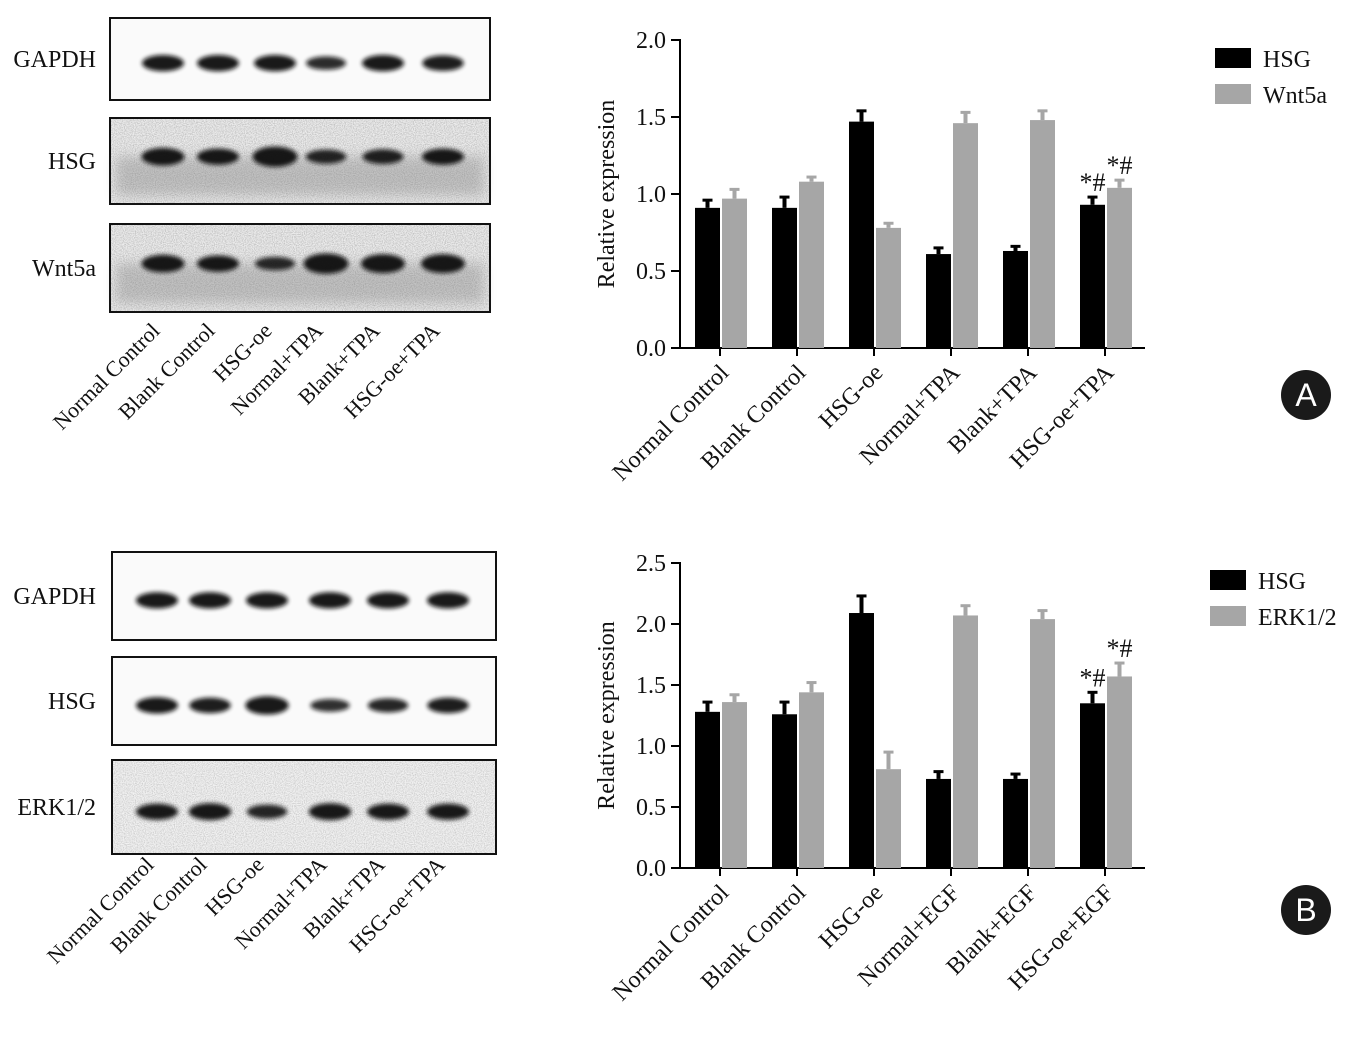 The width and height of the screenshot is (1368, 1050). I want to click on panel-badge-letter: A, so click(1306, 395).